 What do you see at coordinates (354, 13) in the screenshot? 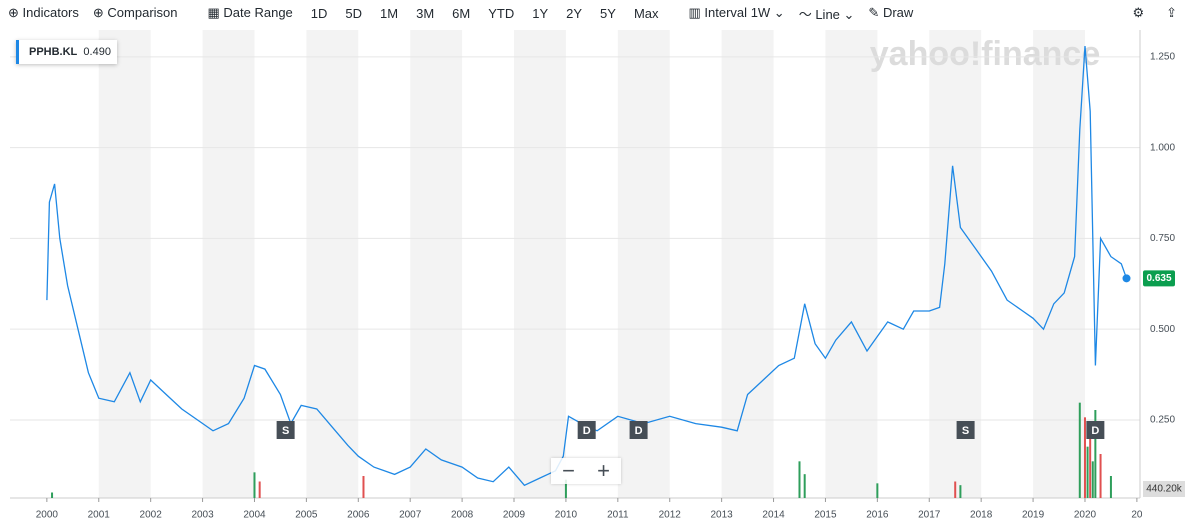
I see `range-button: 5D` at bounding box center [354, 13].